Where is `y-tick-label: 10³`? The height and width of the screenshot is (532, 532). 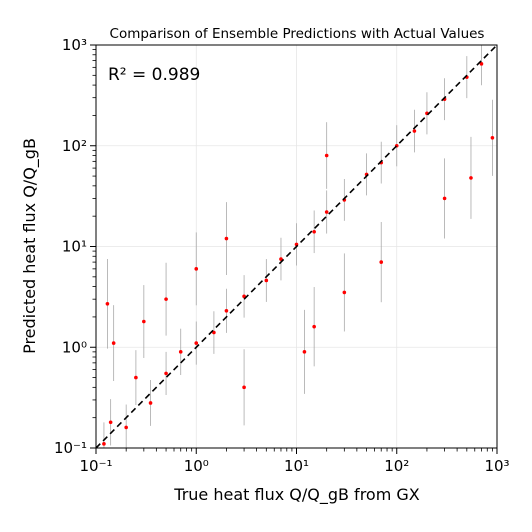 y-tick-label: 10³ is located at coordinates (74, 45).